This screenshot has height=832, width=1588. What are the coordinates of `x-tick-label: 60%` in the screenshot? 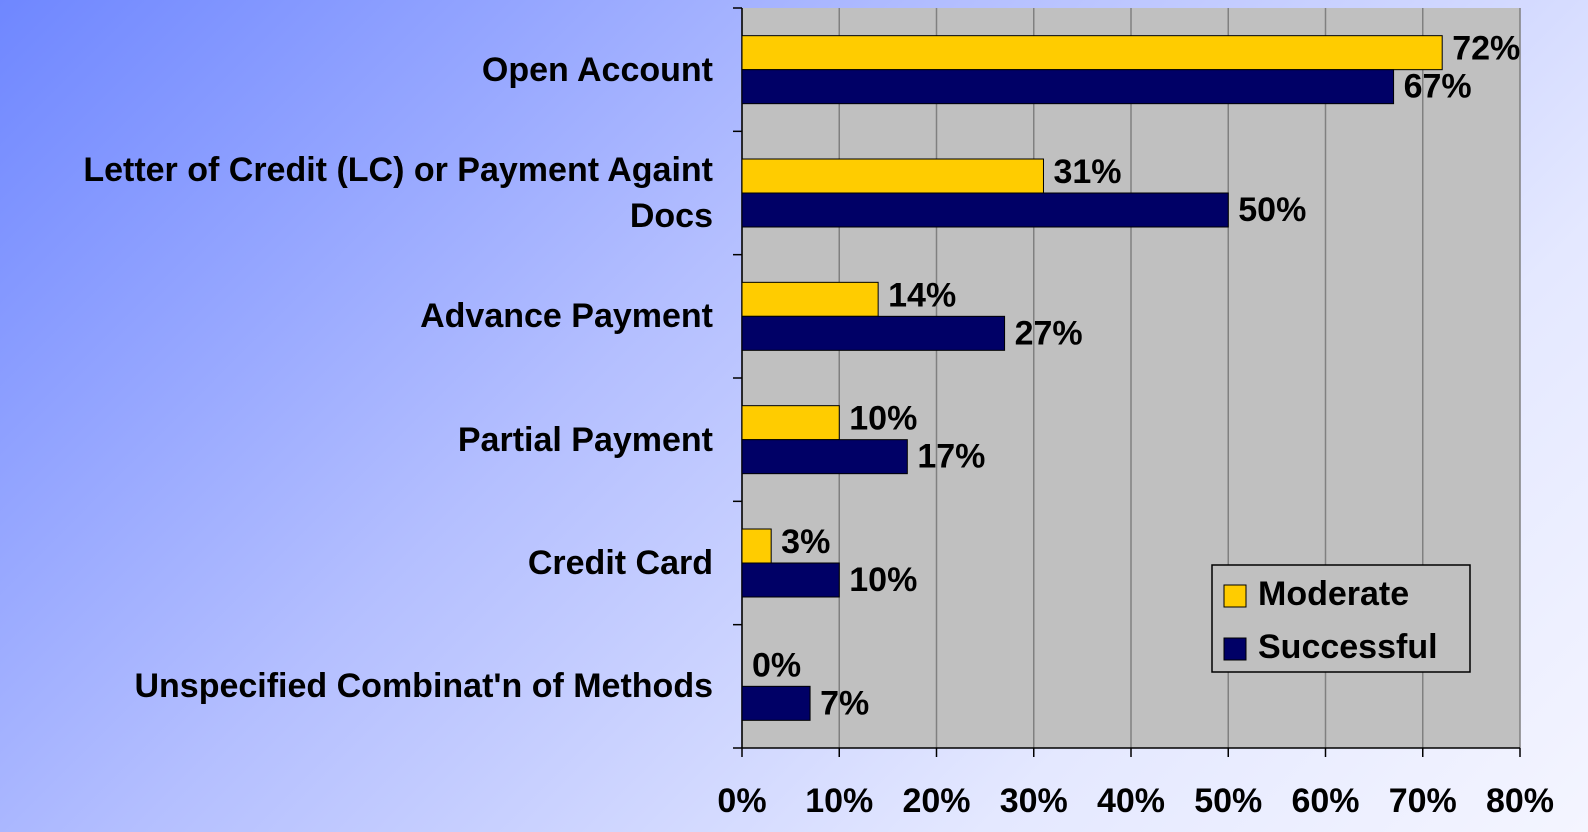 It's located at (1325, 801).